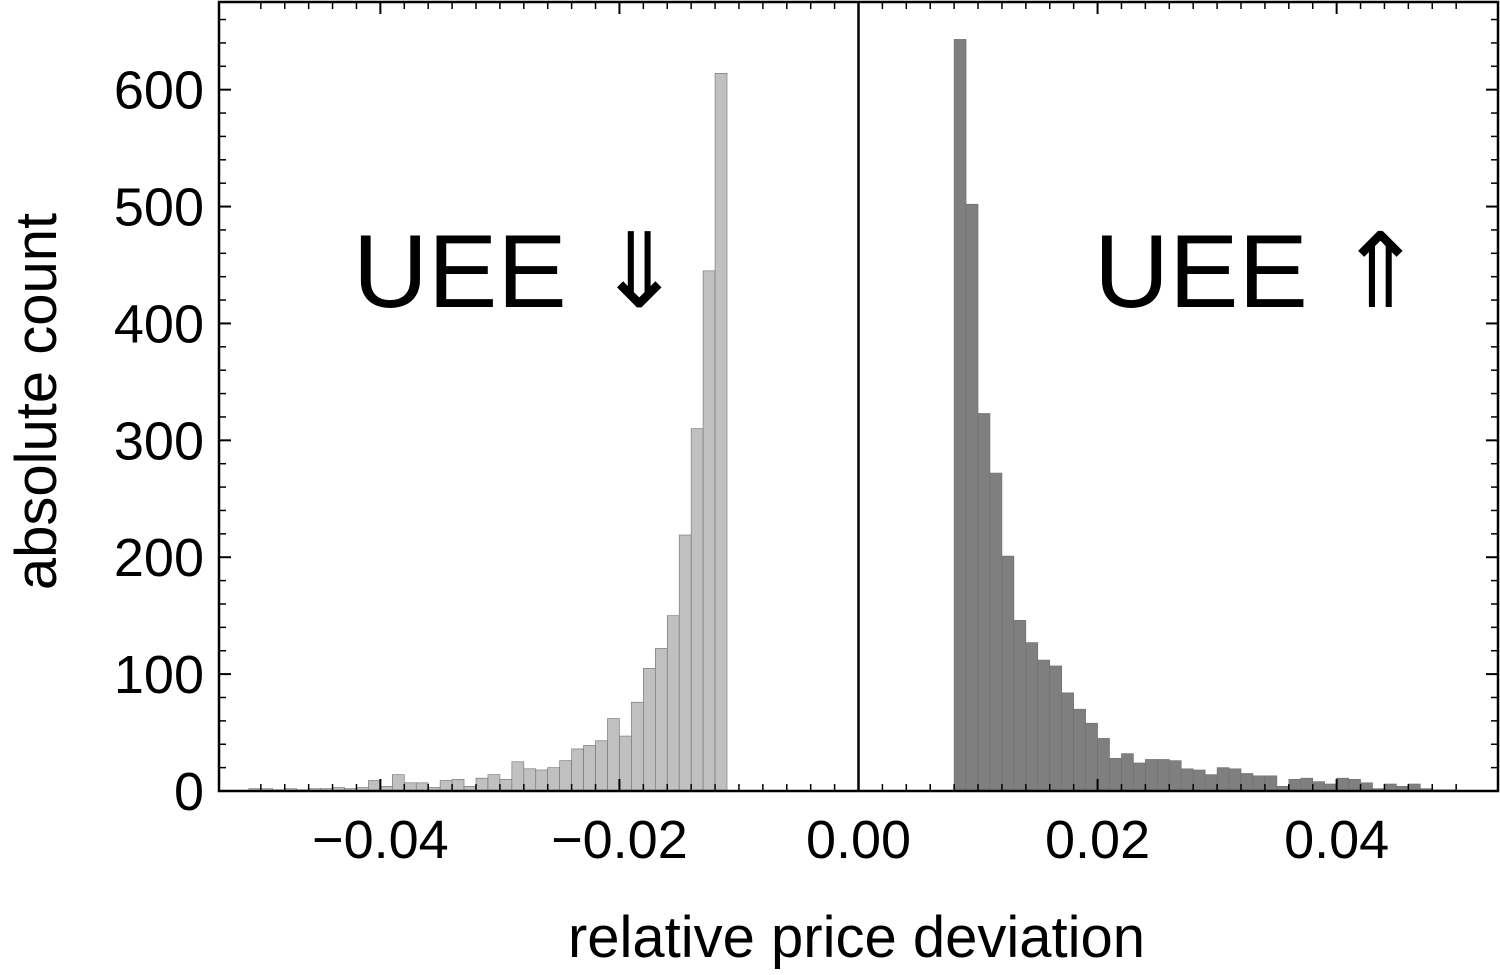  Describe the element at coordinates (159, 324) in the screenshot. I see `y-tick-label-4: 400` at that location.